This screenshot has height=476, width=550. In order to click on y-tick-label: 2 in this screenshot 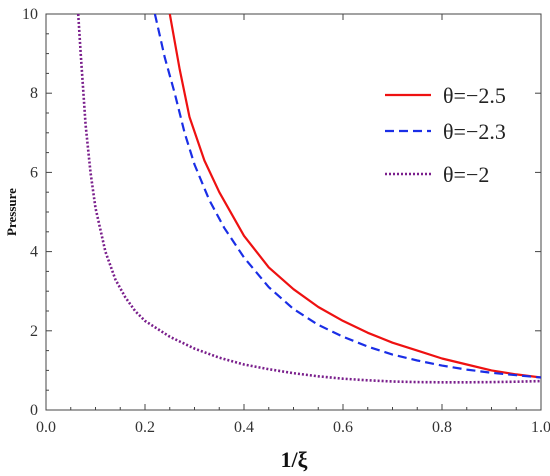, I will do `click(34, 331)`.